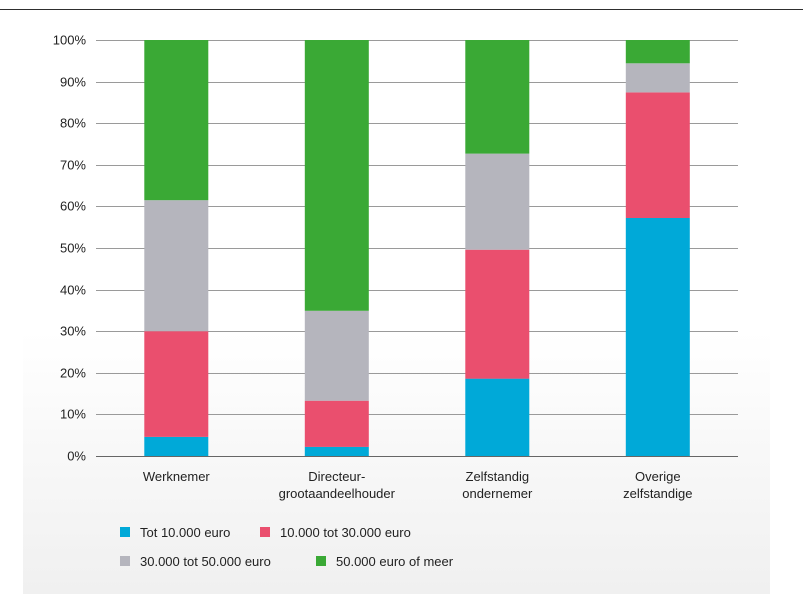  Describe the element at coordinates (70, 40) in the screenshot. I see `y-tick-label: 100%` at that location.